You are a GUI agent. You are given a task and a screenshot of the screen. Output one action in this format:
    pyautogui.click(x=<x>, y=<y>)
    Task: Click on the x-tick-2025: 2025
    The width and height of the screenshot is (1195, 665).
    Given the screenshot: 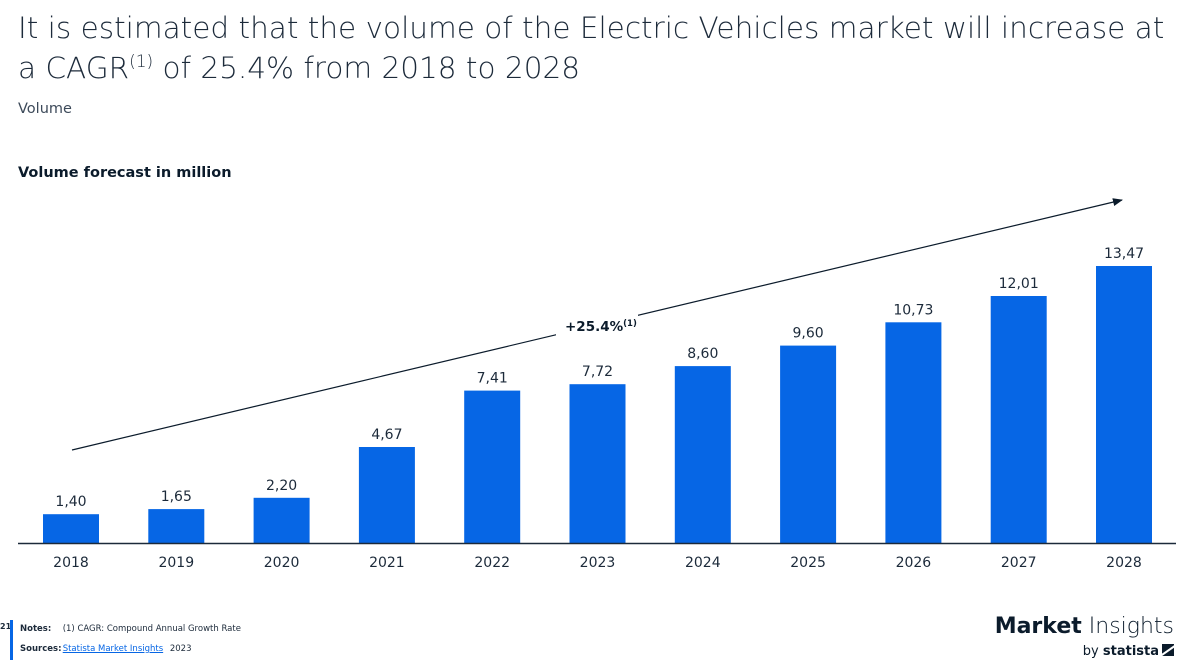 What is the action you would take?
    pyautogui.click(x=808, y=563)
    